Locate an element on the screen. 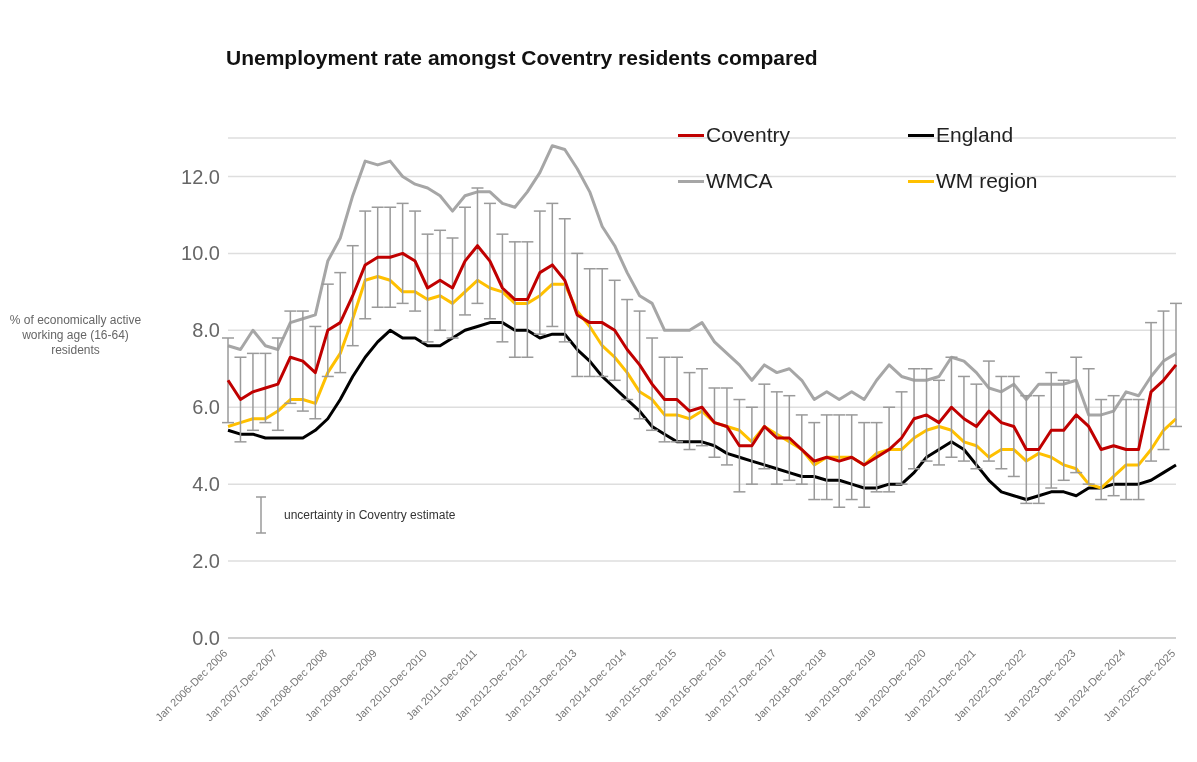 The width and height of the screenshot is (1197, 762). annotation: uncertainty in Coventry estimate is located at coordinates (370, 515).